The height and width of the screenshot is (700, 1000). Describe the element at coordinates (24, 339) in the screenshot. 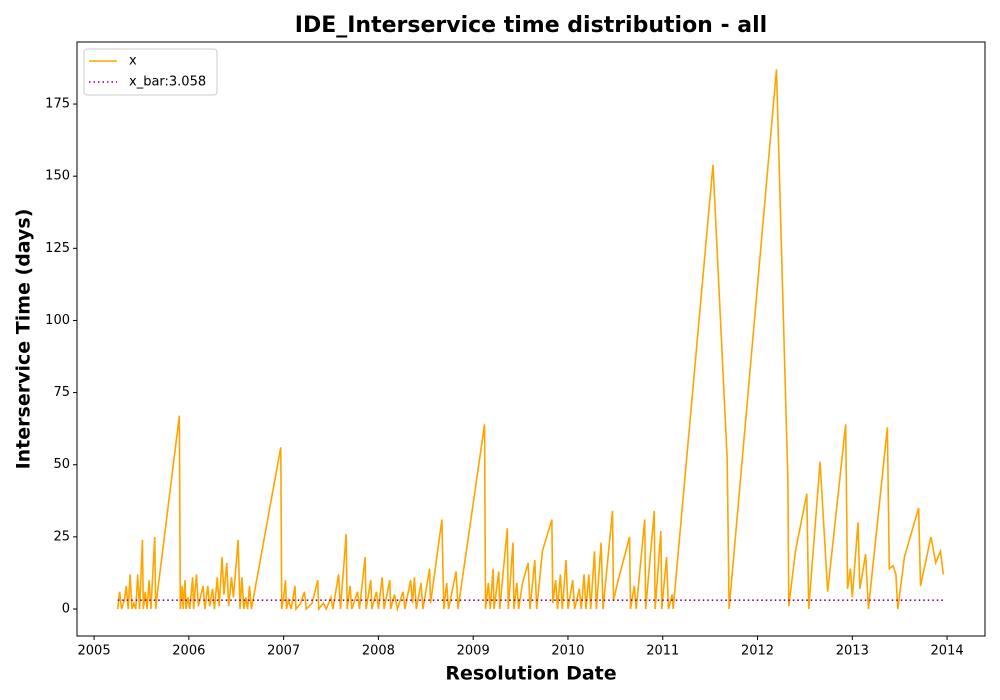

I see `y-axis-label: Interservice Time (days)` at that location.